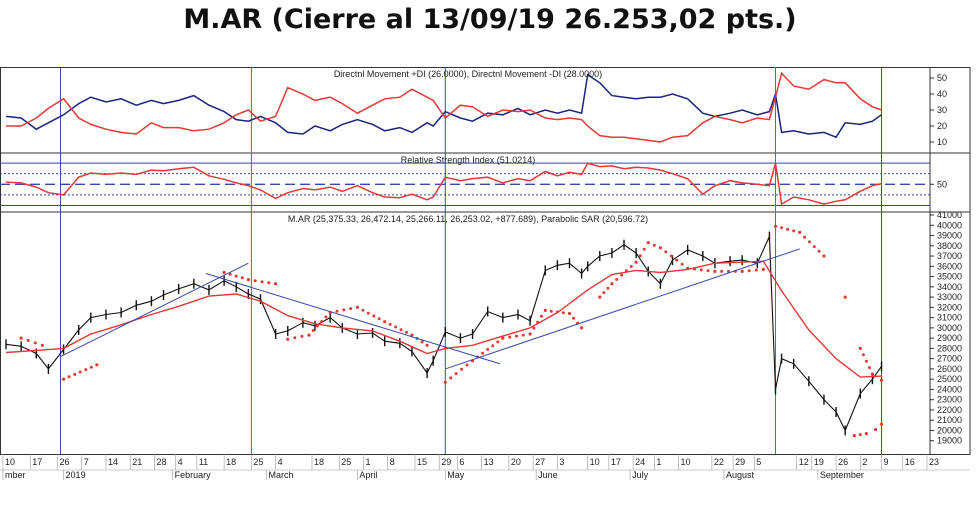  Describe the element at coordinates (490, 19) in the screenshot. I see `chart-title: M.AR (Cierre al 13/09/19 26.253,02 pts.)` at that location.